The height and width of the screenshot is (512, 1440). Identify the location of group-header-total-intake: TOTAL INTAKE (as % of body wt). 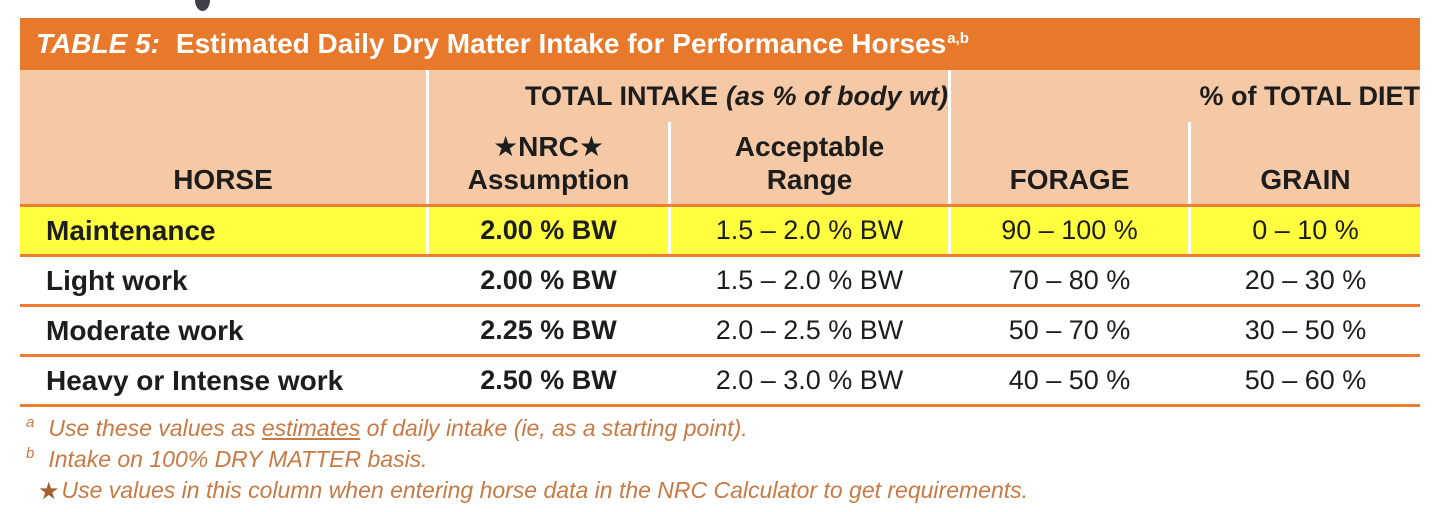
(687, 96).